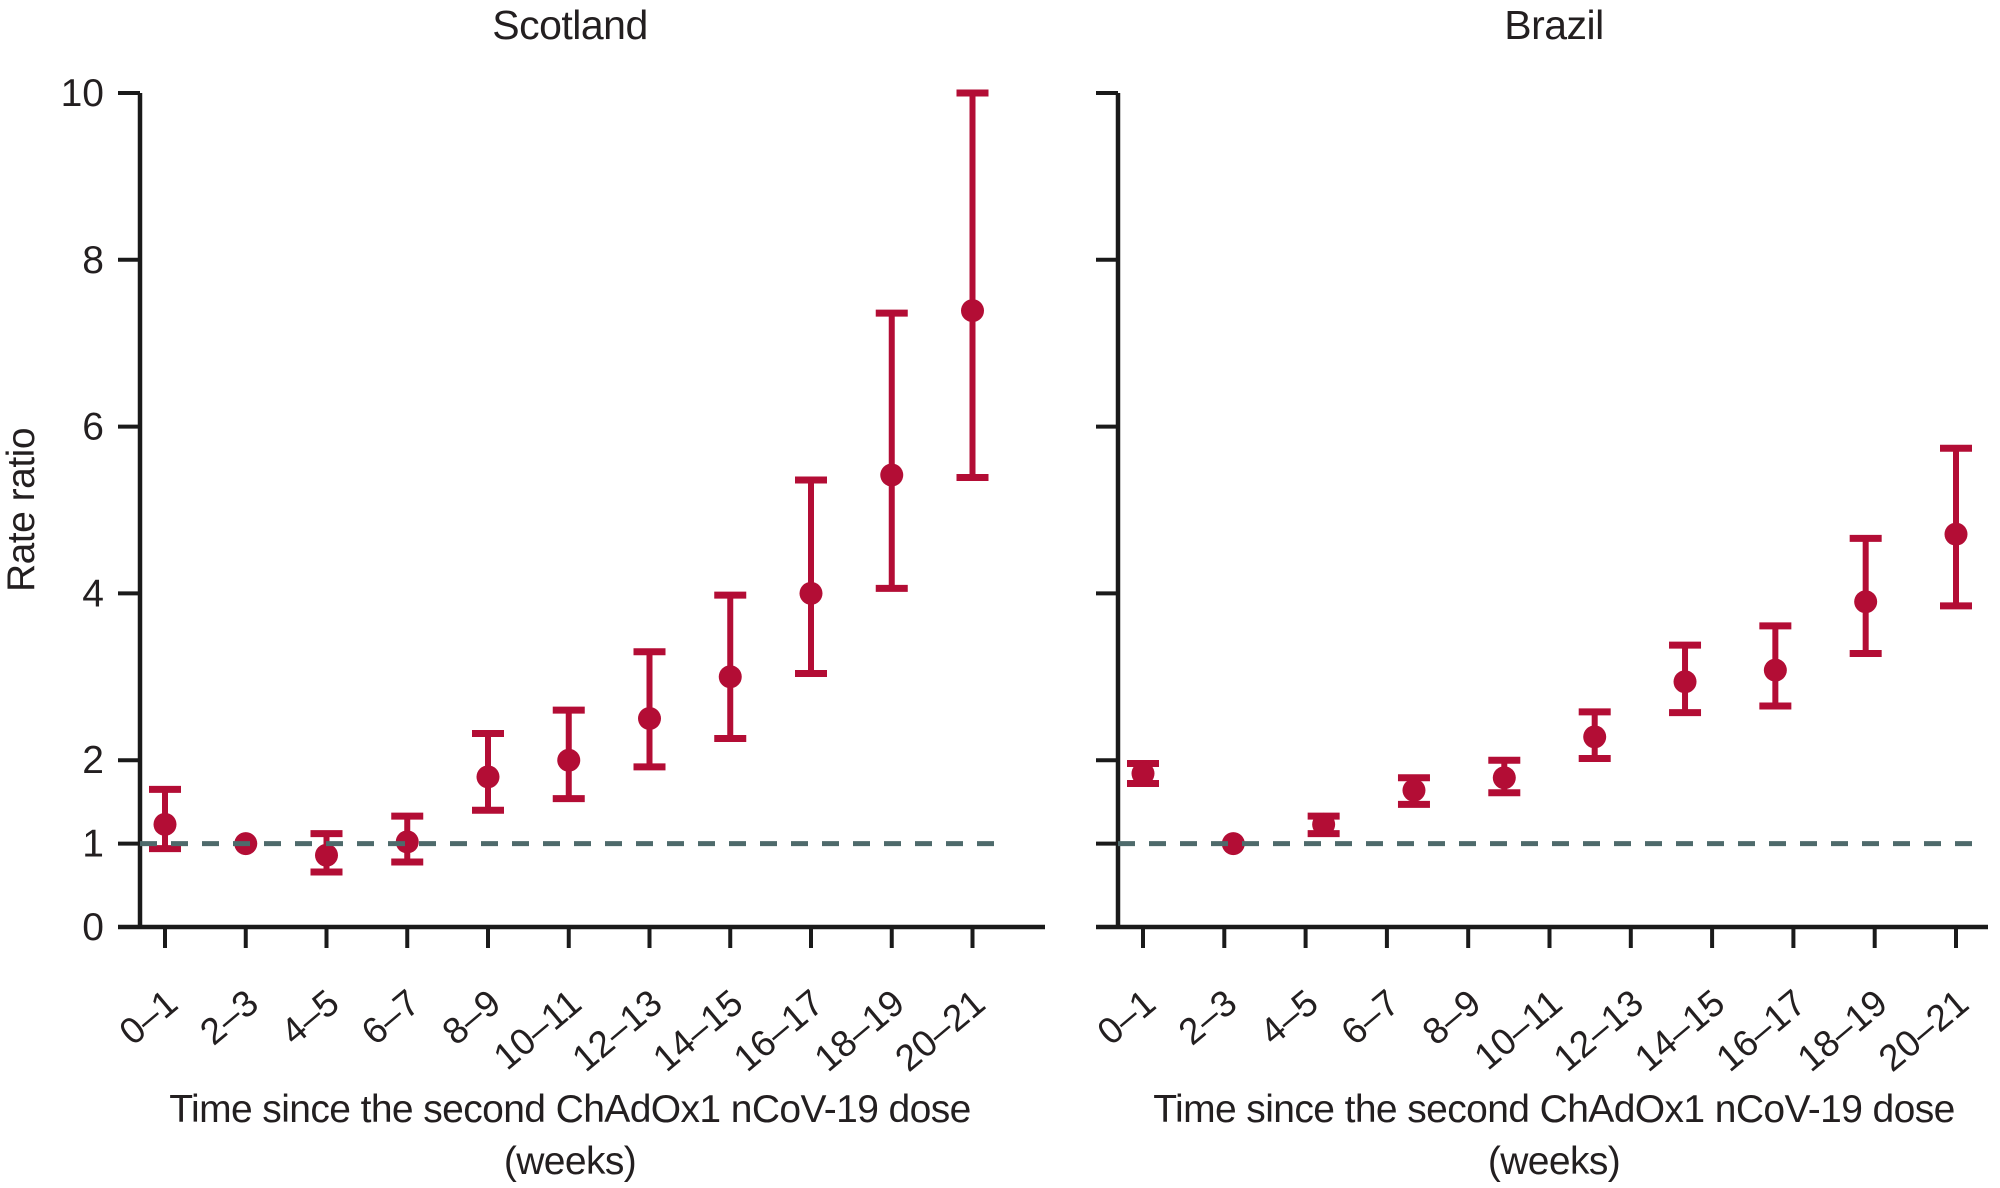 This screenshot has height=1188, width=2000. Describe the element at coordinates (82, 93) in the screenshot. I see `y-tick-label: 10` at that location.